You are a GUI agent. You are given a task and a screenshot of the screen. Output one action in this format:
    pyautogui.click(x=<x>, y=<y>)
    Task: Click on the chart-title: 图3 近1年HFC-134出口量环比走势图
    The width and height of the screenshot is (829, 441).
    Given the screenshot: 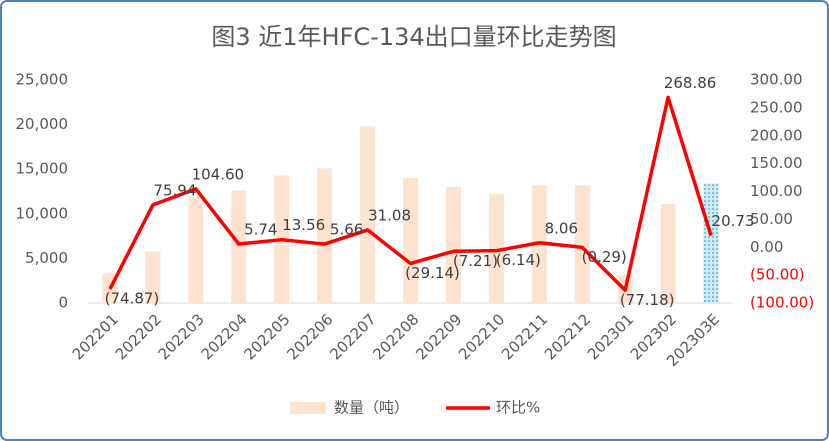 What is the action you would take?
    pyautogui.click(x=413, y=37)
    